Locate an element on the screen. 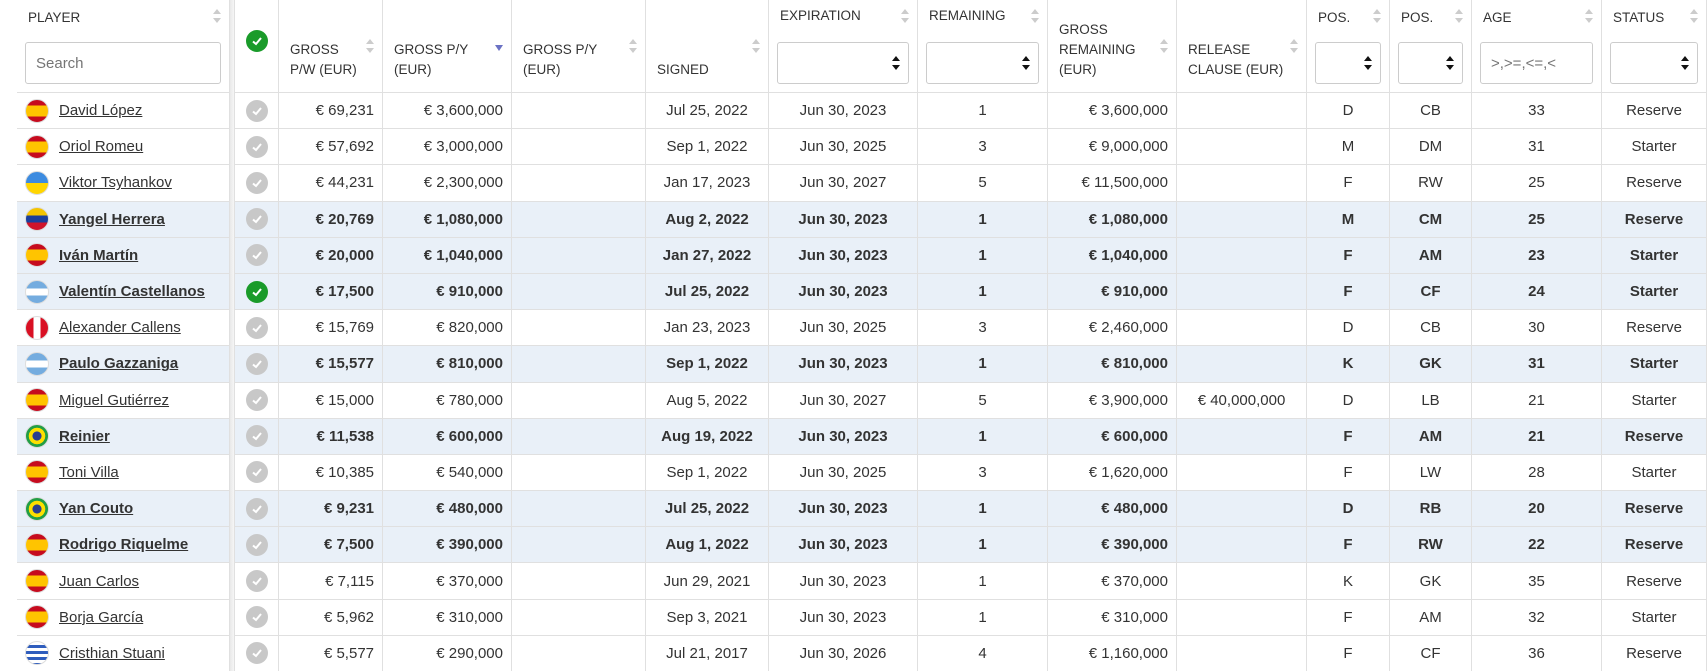  search-input is located at coordinates (123, 63).